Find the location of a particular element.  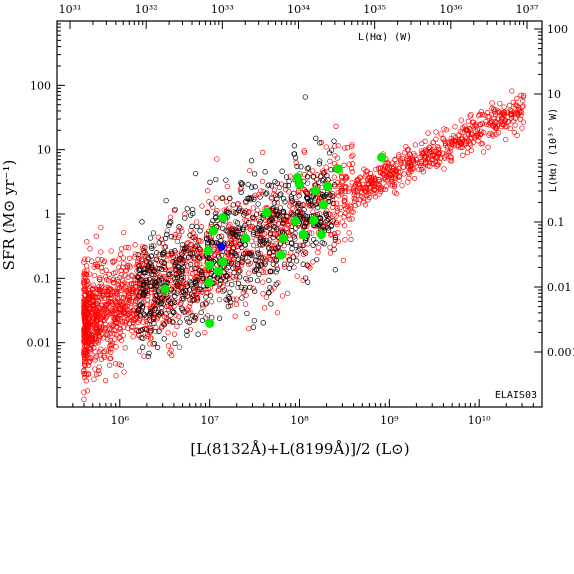

y-axis-title: SFR (M⊙ yr⁻¹) is located at coordinates (9, 215).